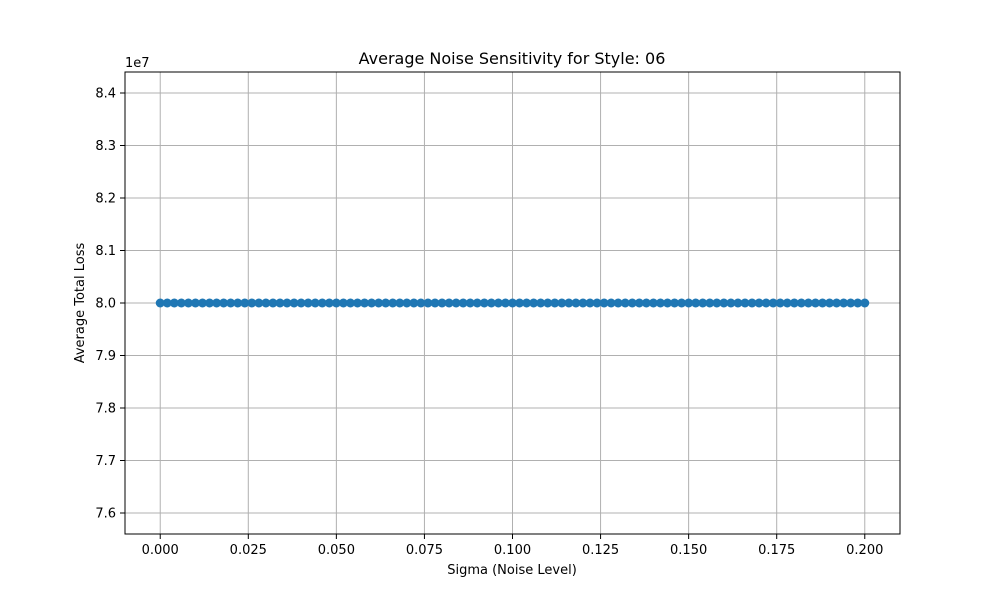 This screenshot has width=1000, height=600. I want to click on x-tick-label: 0.150, so click(688, 550).